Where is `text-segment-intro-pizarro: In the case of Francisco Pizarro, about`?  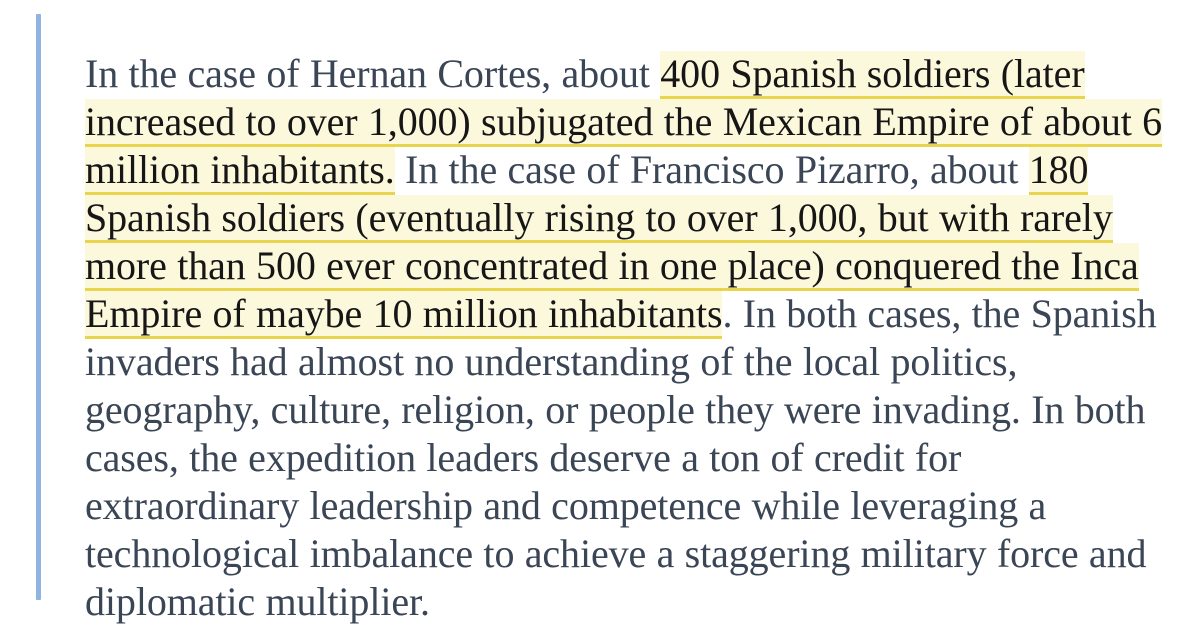
text-segment-intro-pizarro: In the case of Francisco Pizarro, about is located at coordinates (711, 169).